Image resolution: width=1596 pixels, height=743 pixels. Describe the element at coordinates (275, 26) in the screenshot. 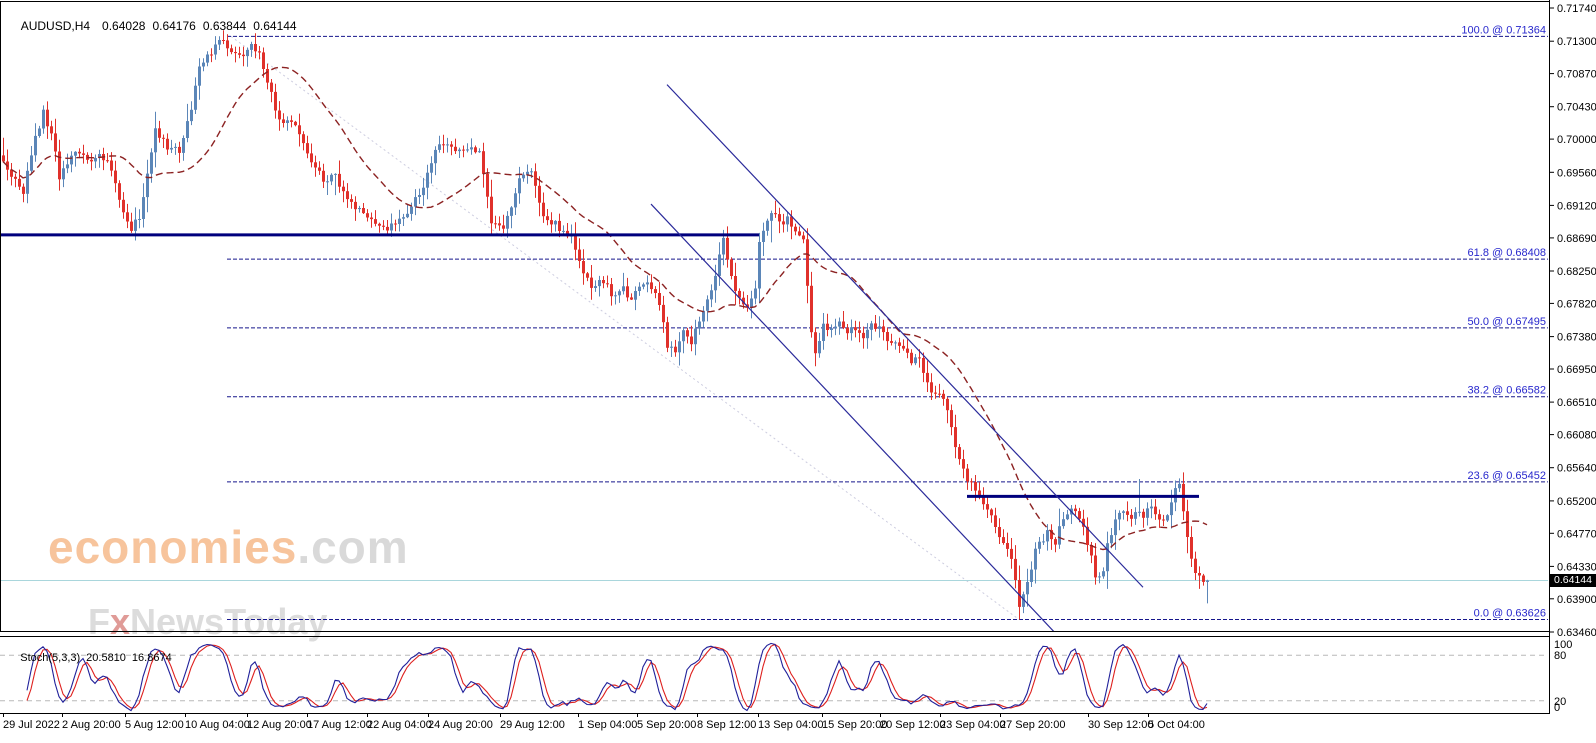

I see `ohlc-close: 0.64144` at that location.